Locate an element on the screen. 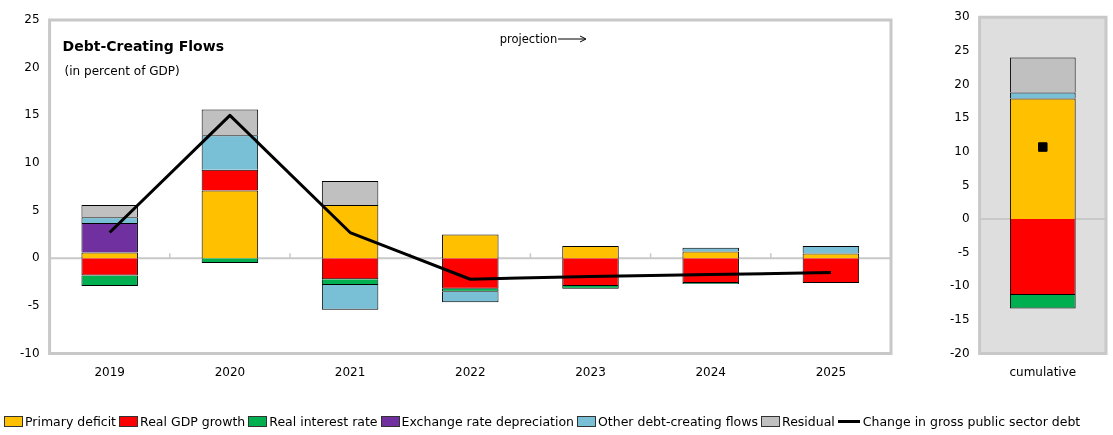 This screenshot has width=1113, height=435. y-tick-label: 30 is located at coordinates (962, 16).